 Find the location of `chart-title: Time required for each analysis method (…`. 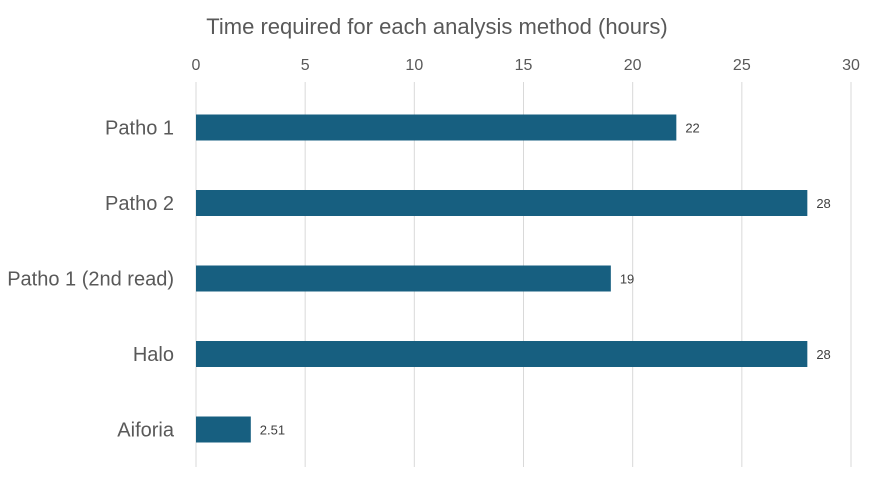

chart-title: Time required for each analysis method (… is located at coordinates (436, 26).